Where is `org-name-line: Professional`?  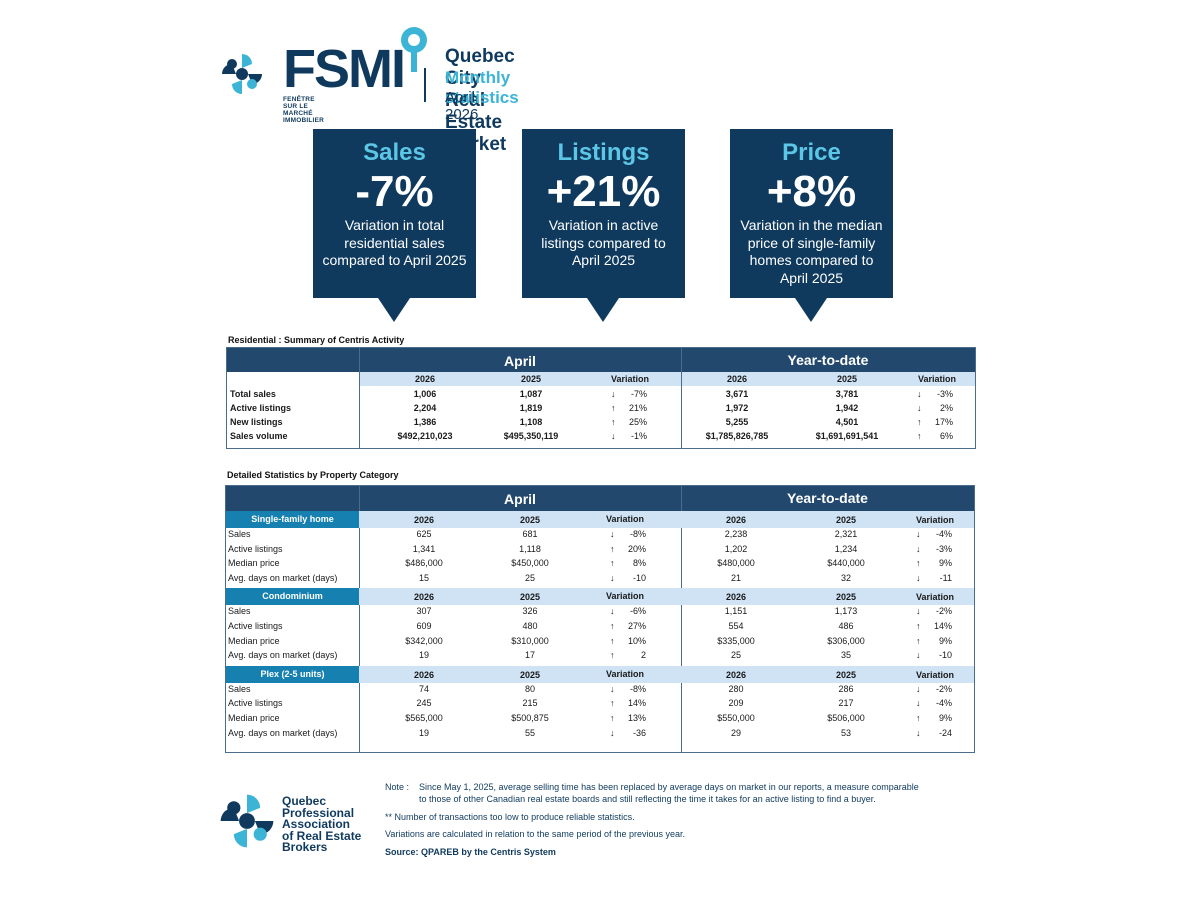
org-name-line: Professional is located at coordinates (318, 812).